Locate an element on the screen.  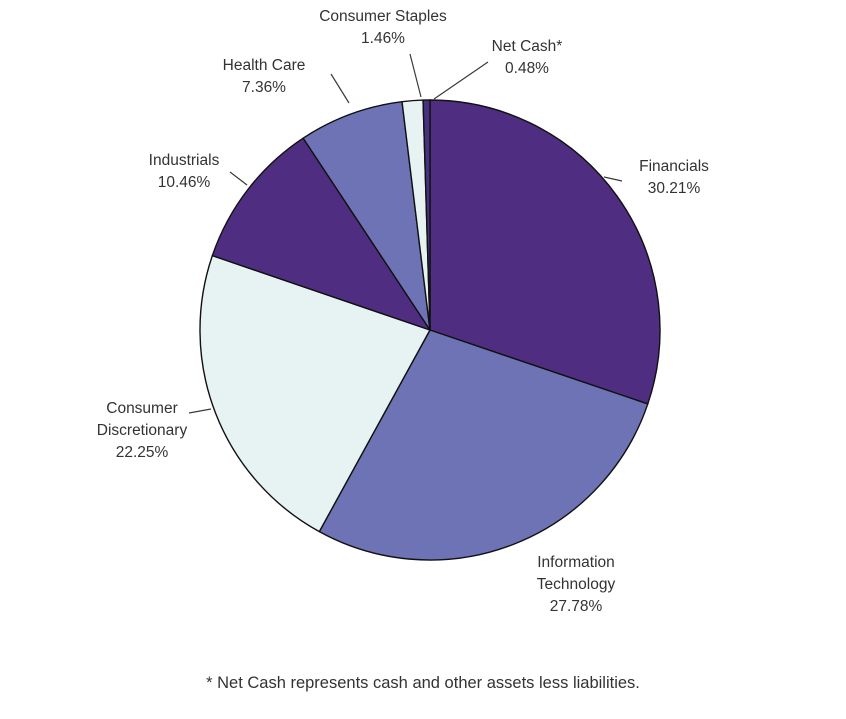
slice-value: 1.46% is located at coordinates (383, 38).